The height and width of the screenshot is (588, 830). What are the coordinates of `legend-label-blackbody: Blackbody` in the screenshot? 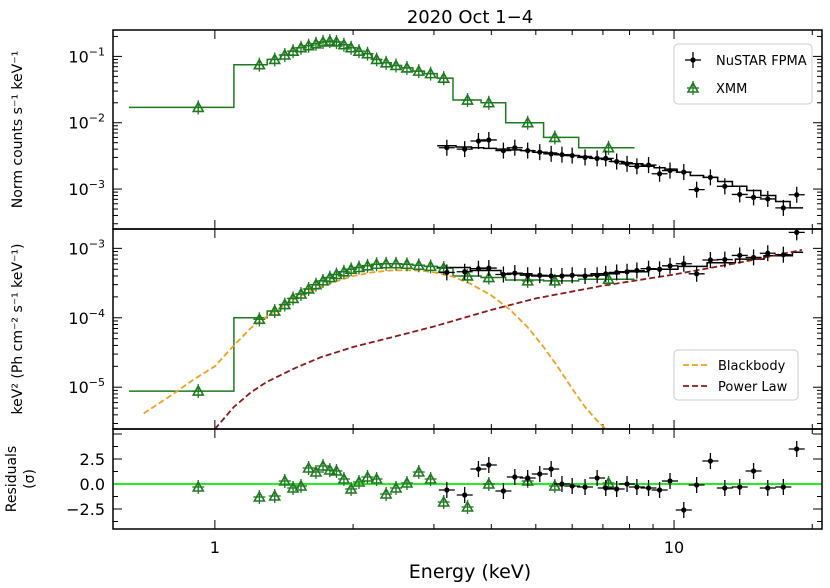 It's located at (752, 366).